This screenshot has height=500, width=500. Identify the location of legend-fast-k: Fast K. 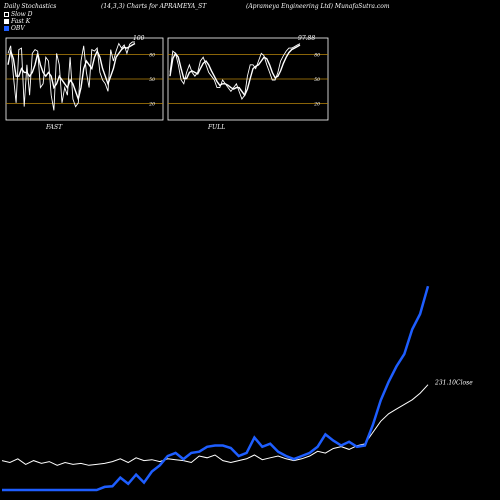
(17, 21).